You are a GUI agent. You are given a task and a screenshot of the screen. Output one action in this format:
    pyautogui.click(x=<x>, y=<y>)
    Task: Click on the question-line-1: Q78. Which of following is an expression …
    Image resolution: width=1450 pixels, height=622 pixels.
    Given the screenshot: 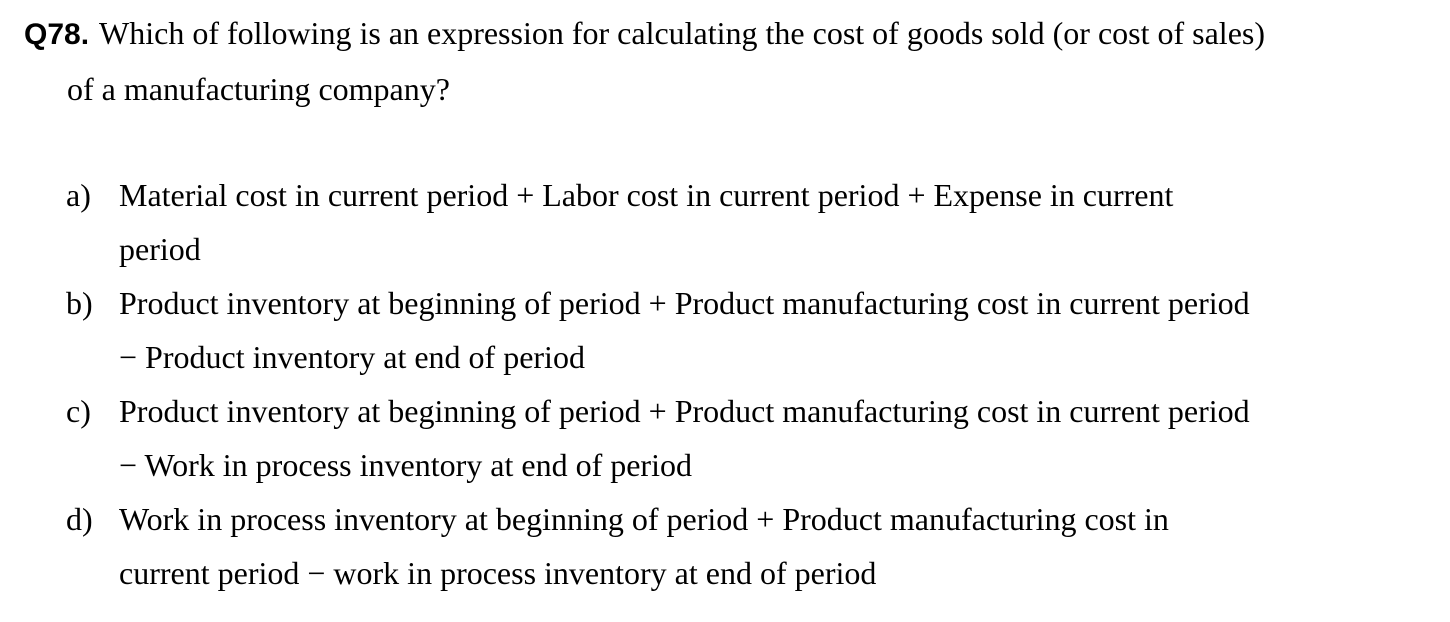 What is the action you would take?
    pyautogui.click(x=644, y=33)
    